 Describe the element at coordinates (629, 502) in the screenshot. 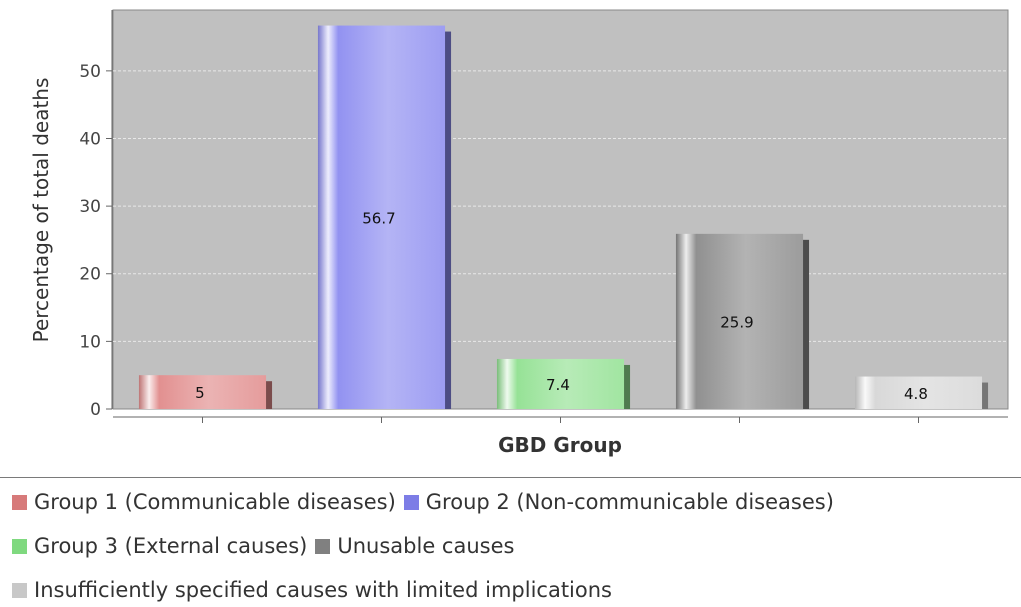

I see `legend-label: Group 2 (Non-communicable diseases)` at that location.